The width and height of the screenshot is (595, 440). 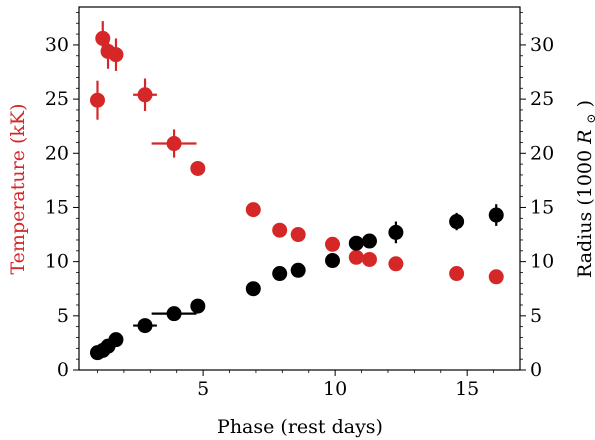 I want to click on y-right-tick-label: 25, so click(x=542, y=99).